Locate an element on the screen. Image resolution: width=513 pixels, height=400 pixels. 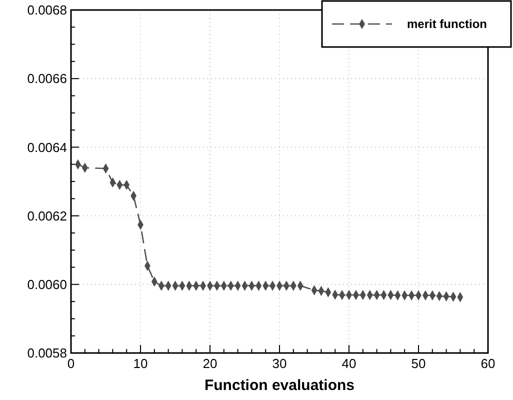
y-tick-label: 0.0066 is located at coordinates (47, 78).